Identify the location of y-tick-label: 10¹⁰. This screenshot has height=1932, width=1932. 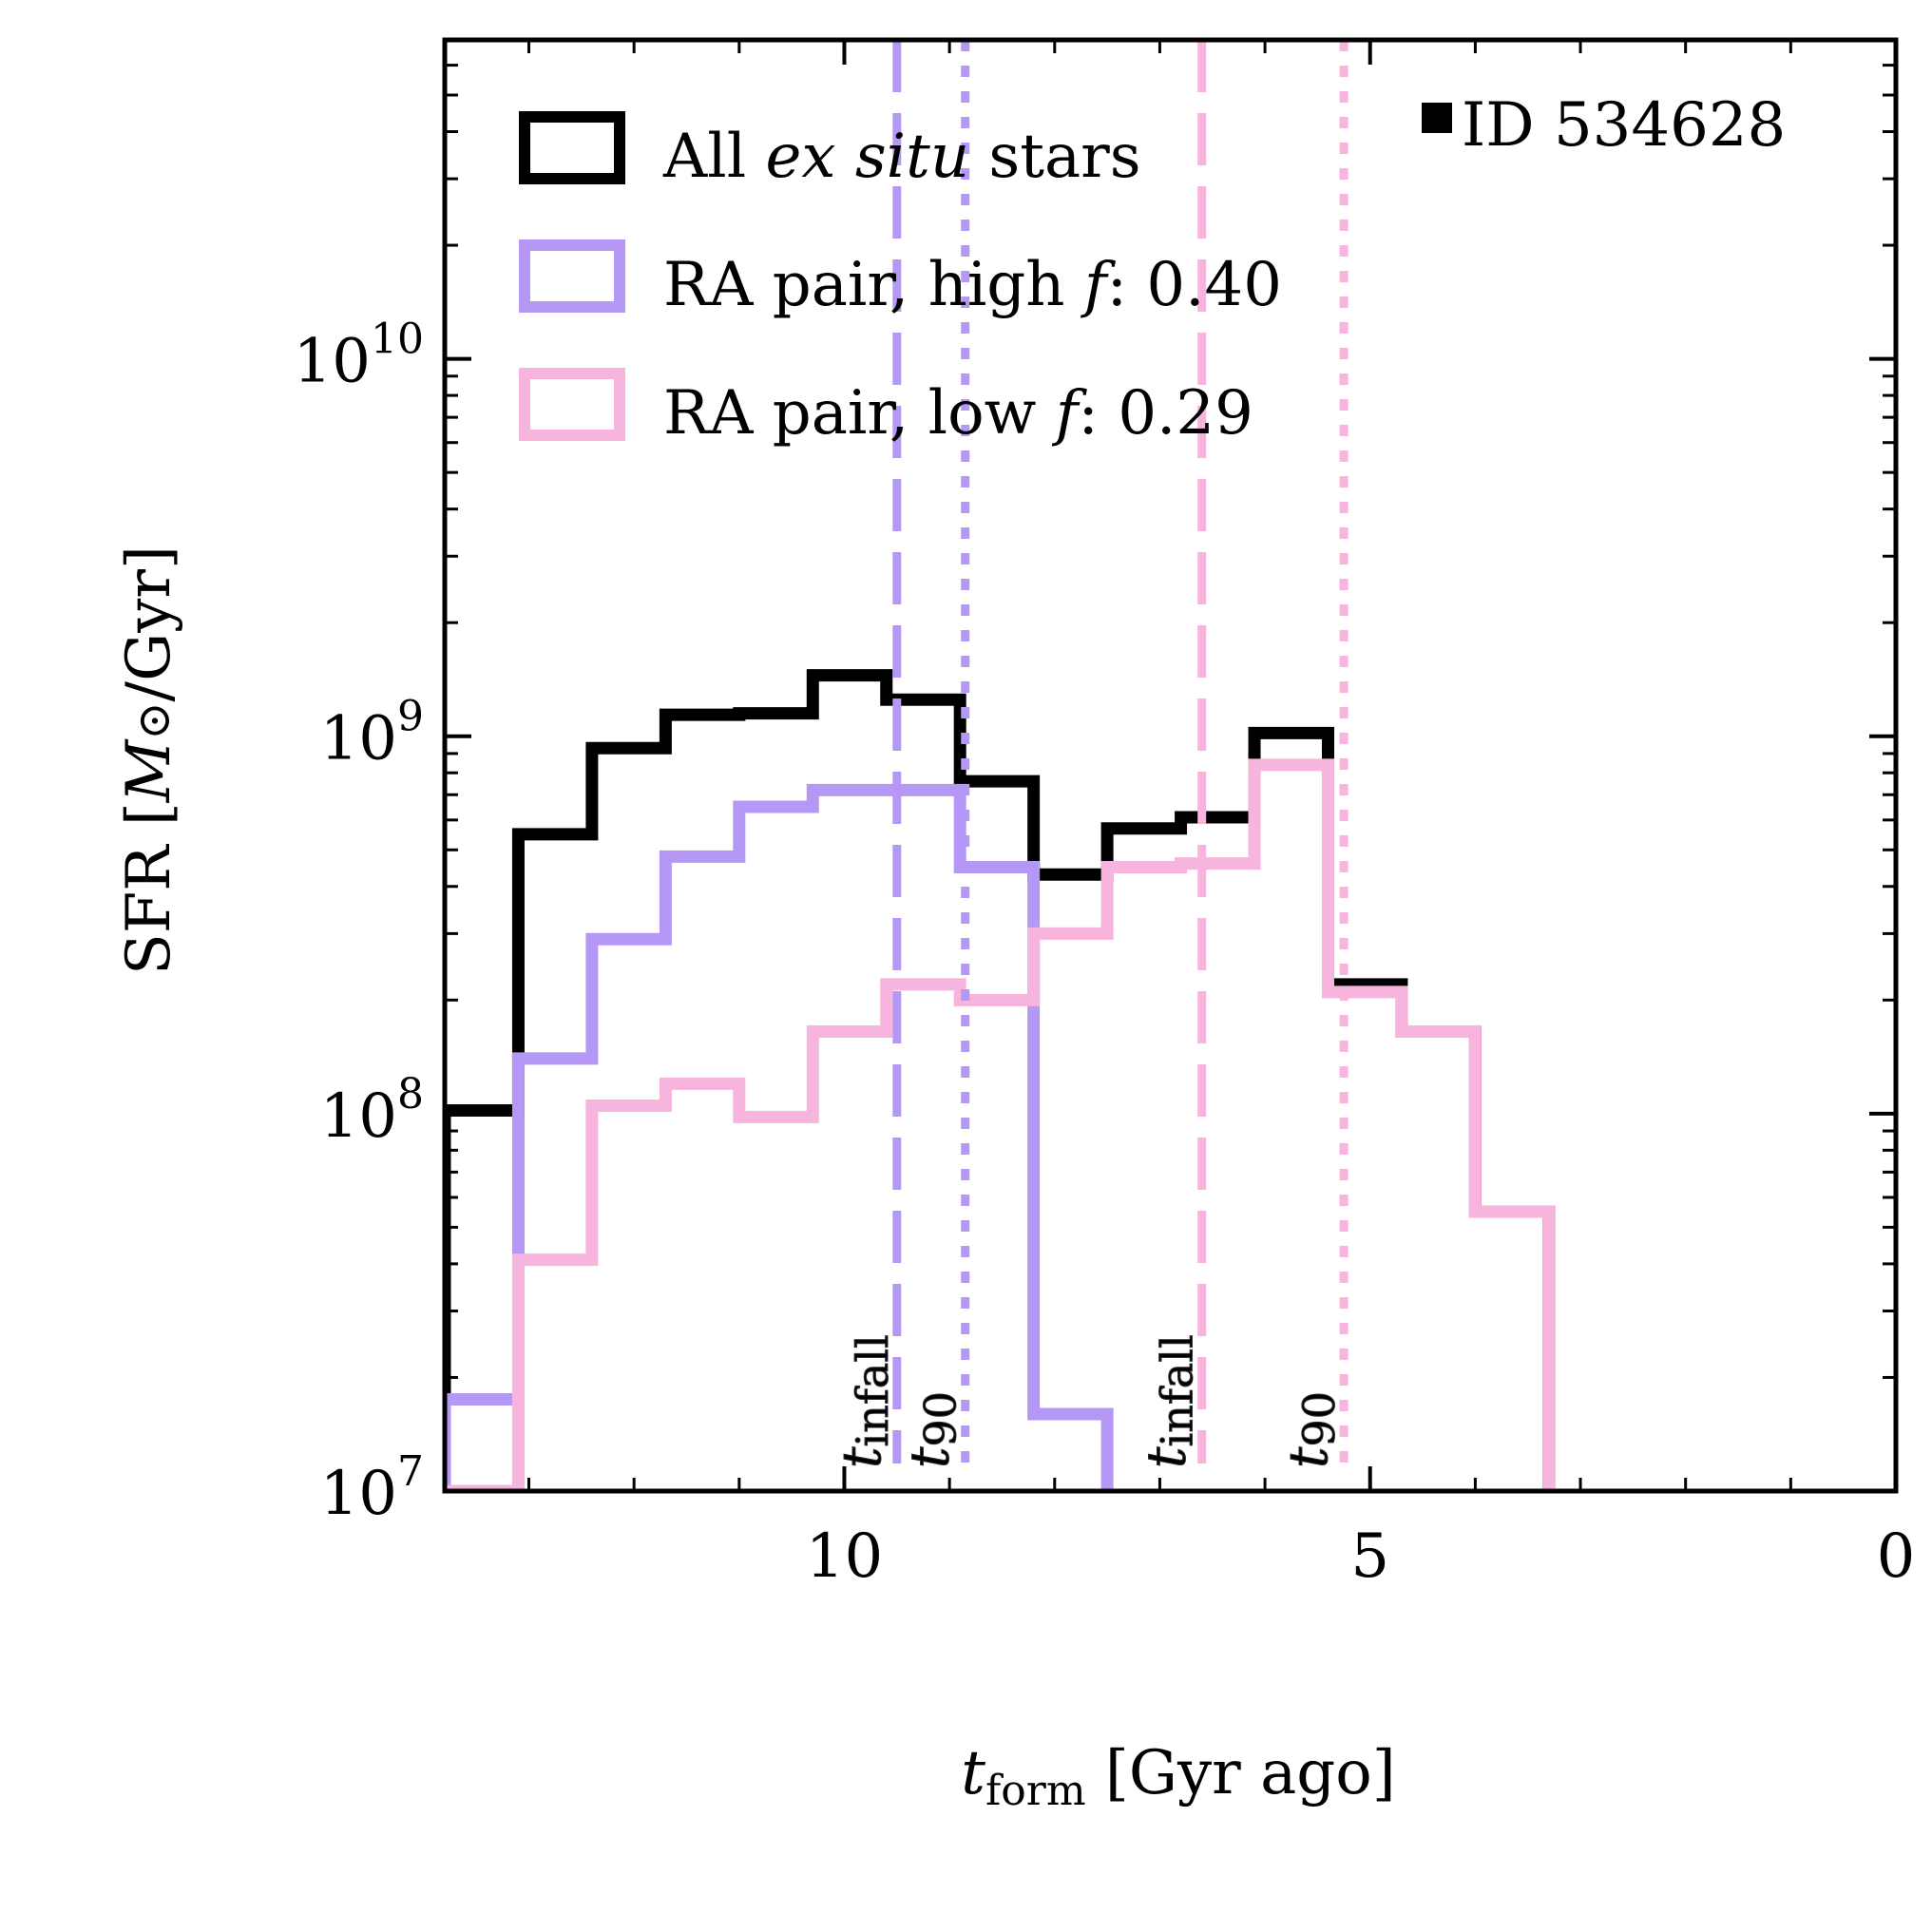
(359, 356).